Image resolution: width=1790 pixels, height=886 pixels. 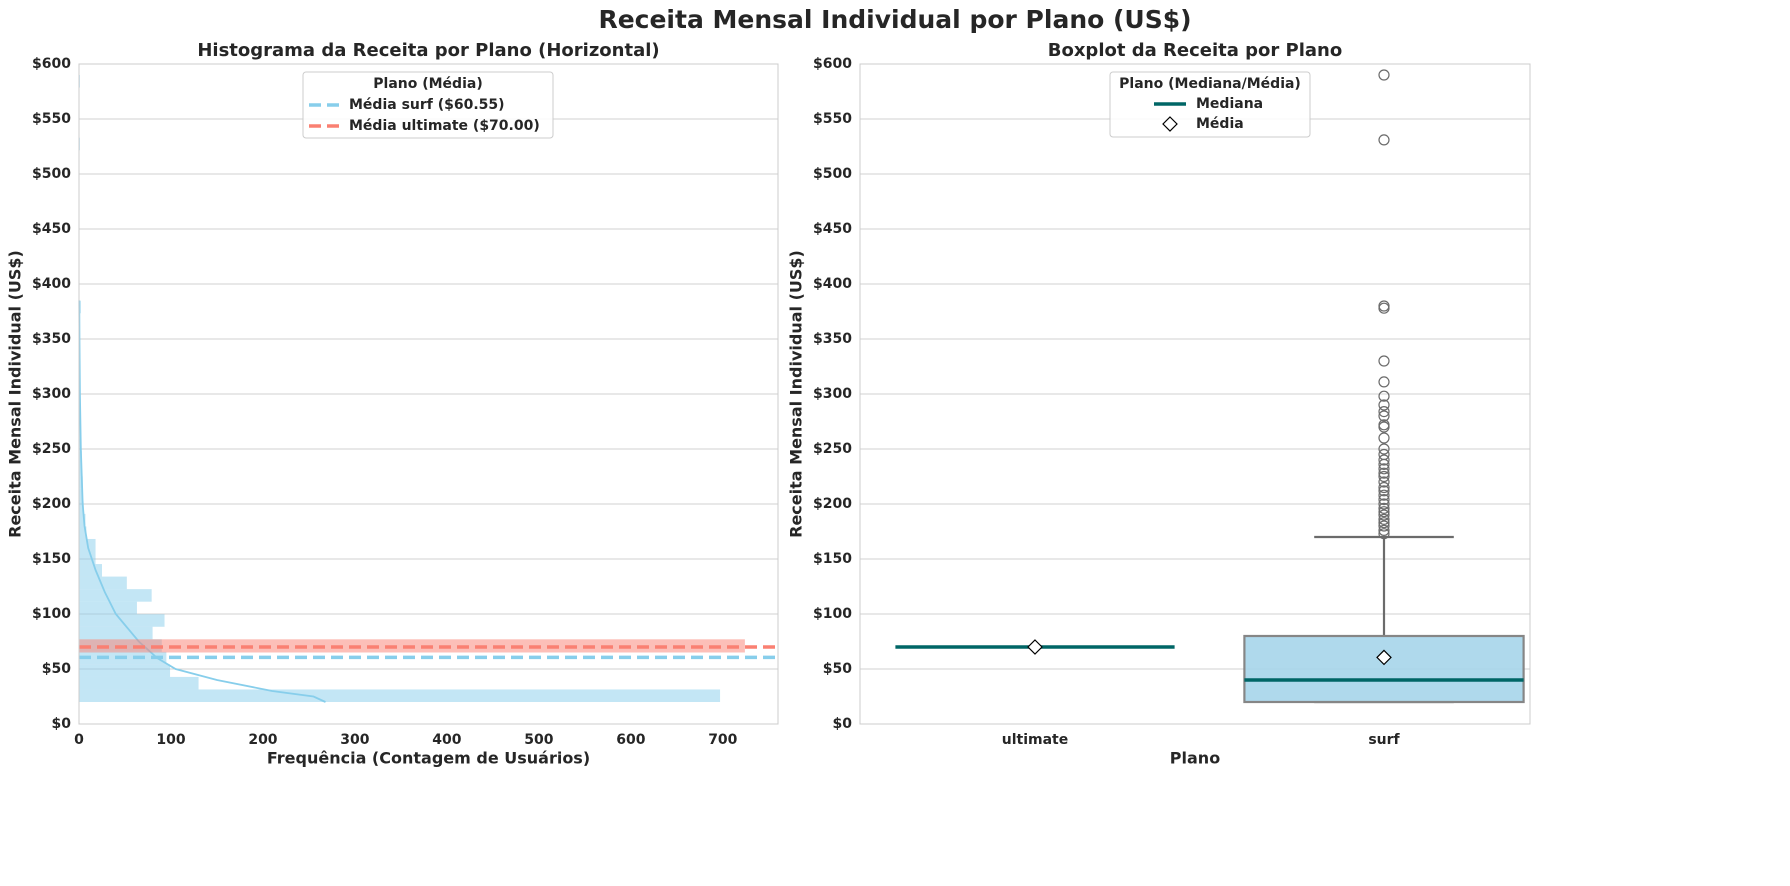 What do you see at coordinates (1195, 50) in the screenshot?
I see `subplot-title: Boxplot da Receita por Plano` at bounding box center [1195, 50].